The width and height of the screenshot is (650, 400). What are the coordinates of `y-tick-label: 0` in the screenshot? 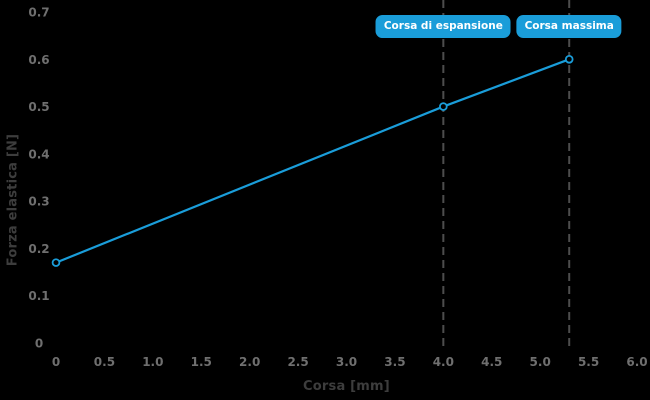 It's located at (39, 344).